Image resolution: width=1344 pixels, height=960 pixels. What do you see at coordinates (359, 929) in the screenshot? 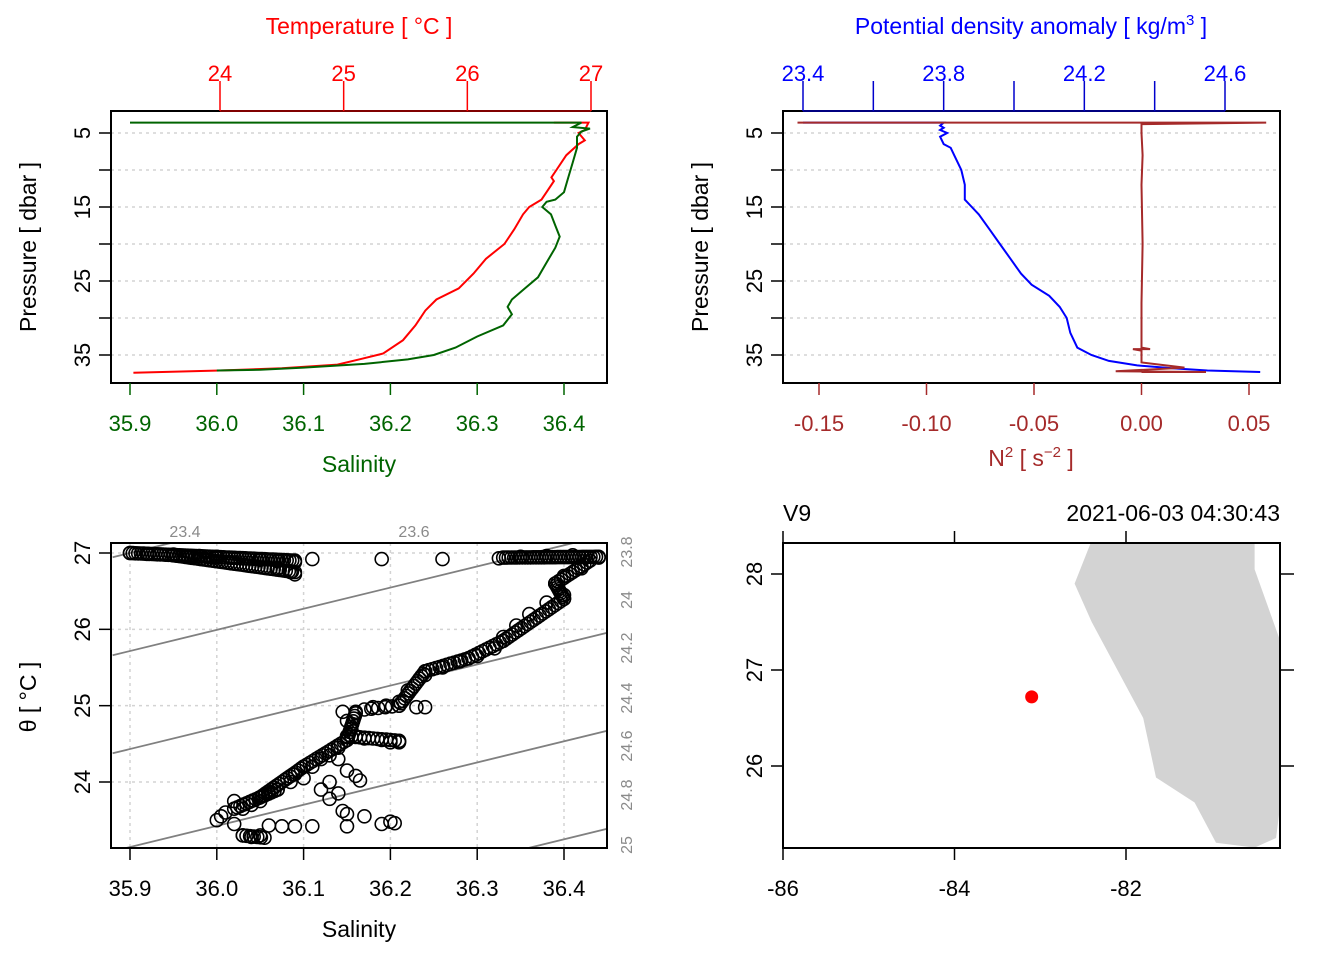
I see `x-axis-title: Salinity` at bounding box center [359, 929].